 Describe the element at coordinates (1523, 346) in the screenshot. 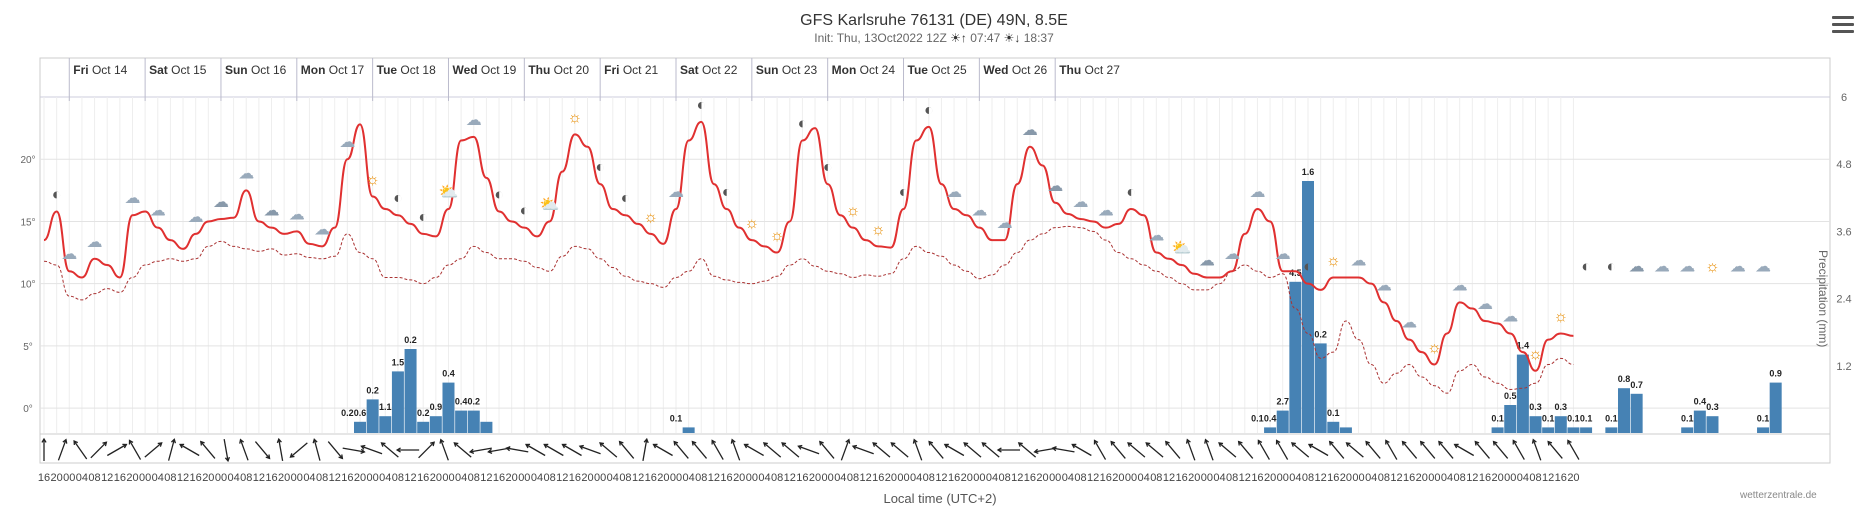

I see `precip-label: 1.4` at that location.